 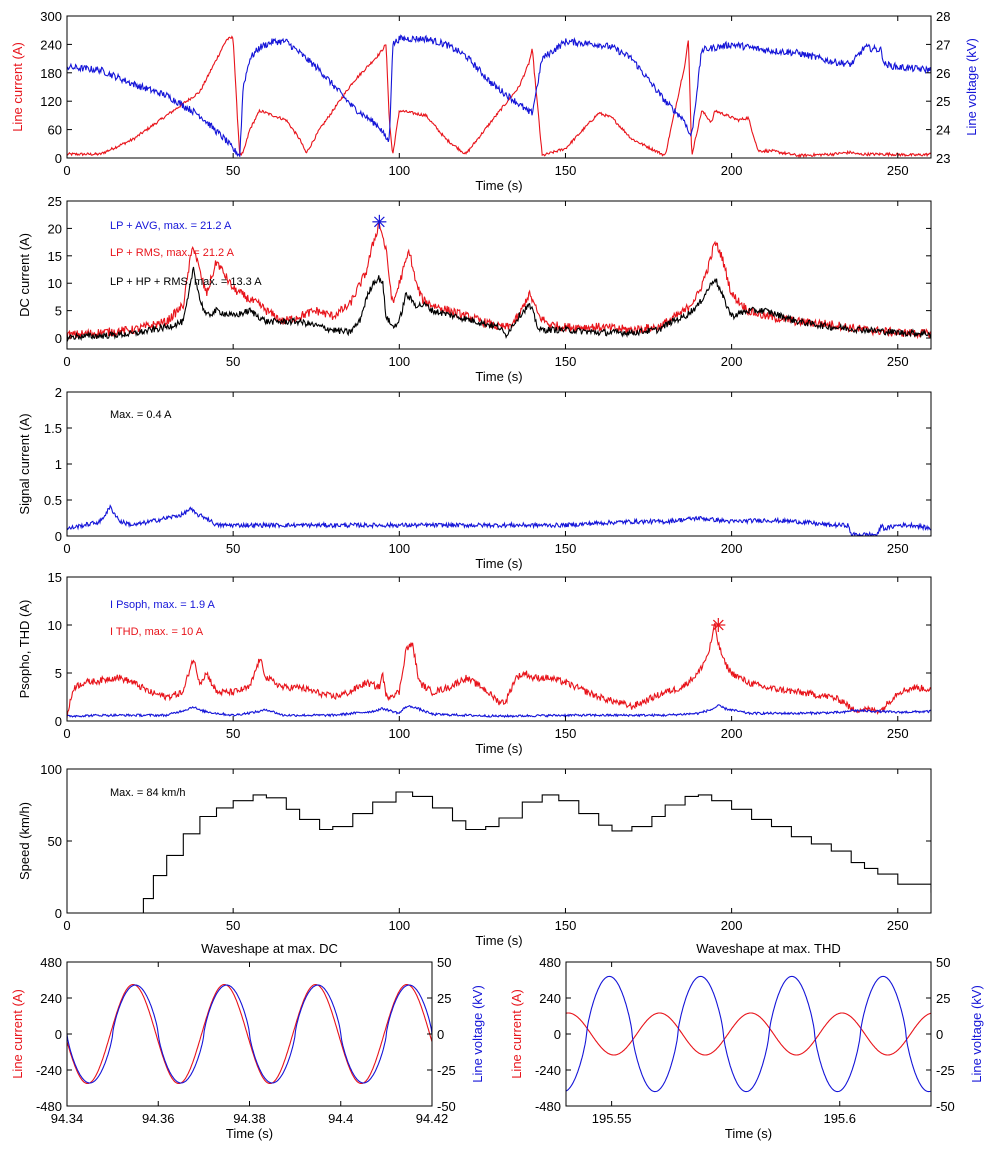 I want to click on annotation-label: LP + HP + RMS, max. = 13.3 A, so click(x=186, y=282).